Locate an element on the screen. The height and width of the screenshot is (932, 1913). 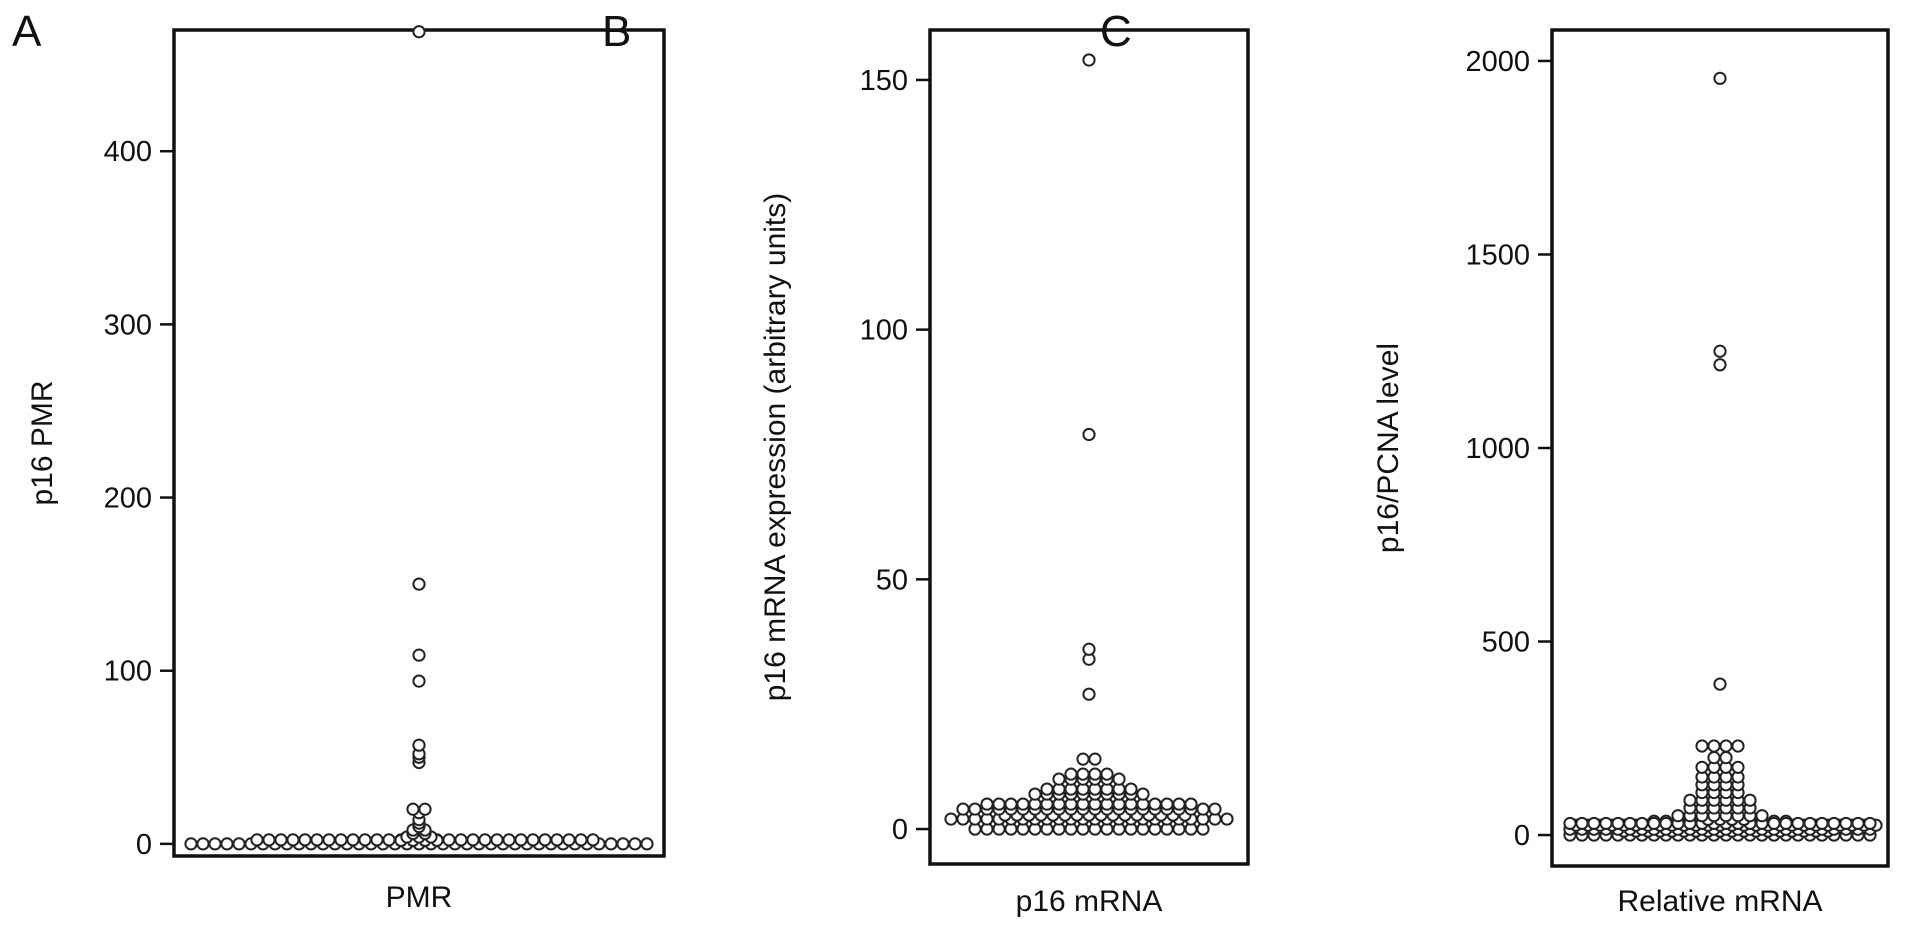
x-axis-label: p16 mRNA is located at coordinates (1089, 901).